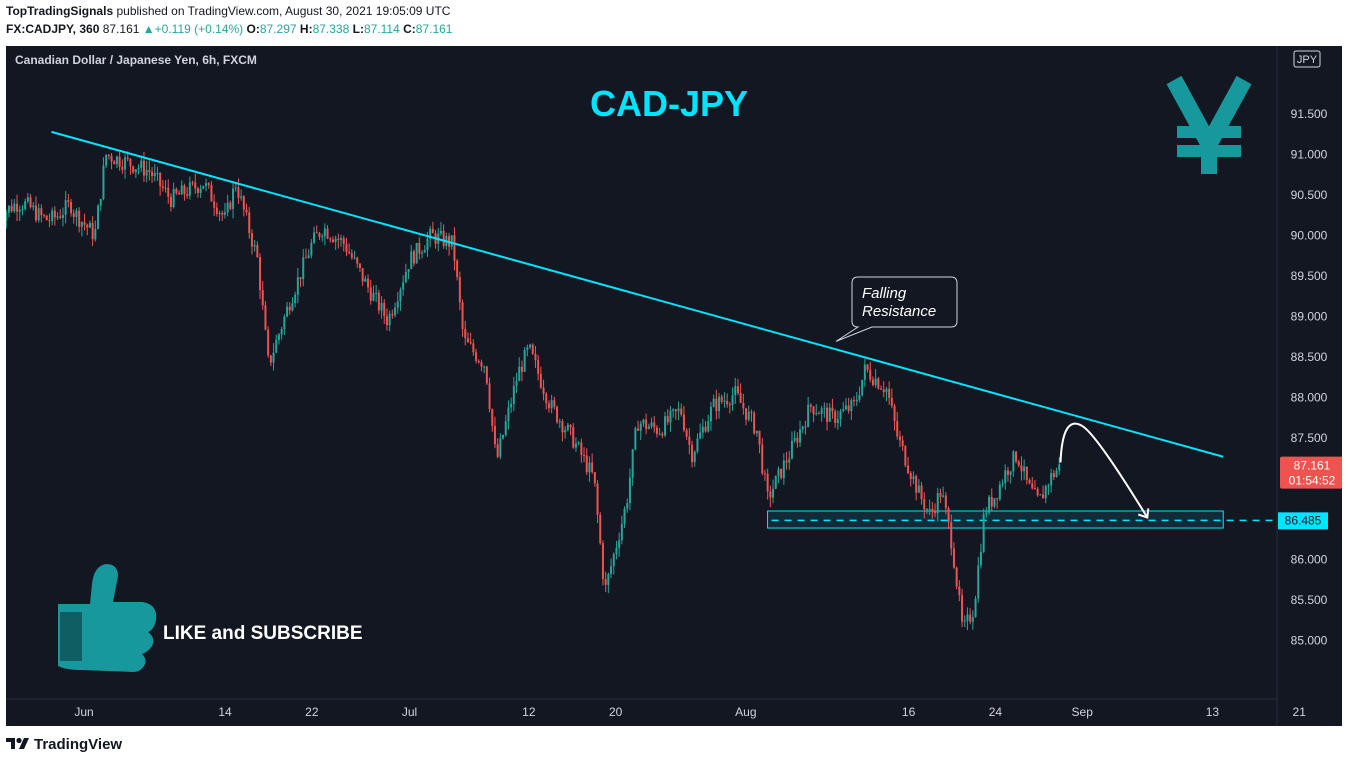 This screenshot has width=1348, height=762. I want to click on publisher-name: TopTradingSignals, so click(60, 11).